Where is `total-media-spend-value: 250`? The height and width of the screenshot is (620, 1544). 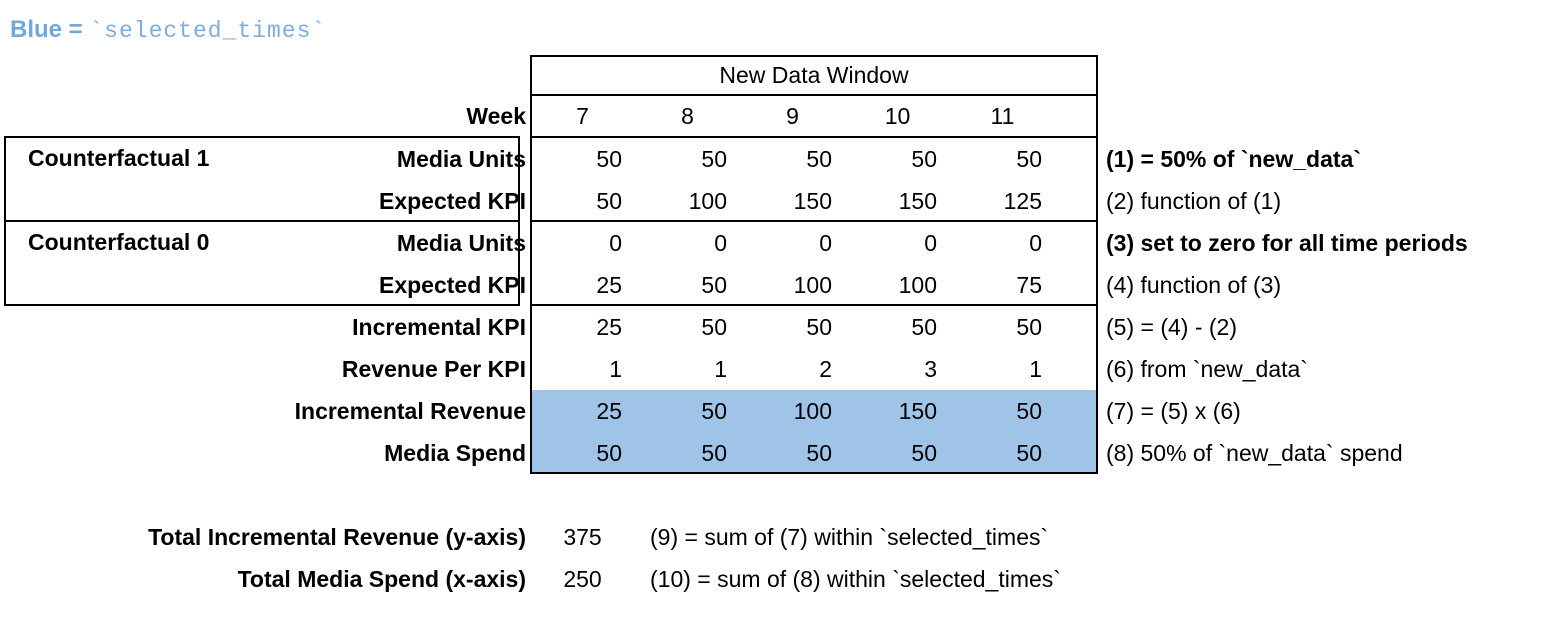 total-media-spend-value: 250 is located at coordinates (582, 579).